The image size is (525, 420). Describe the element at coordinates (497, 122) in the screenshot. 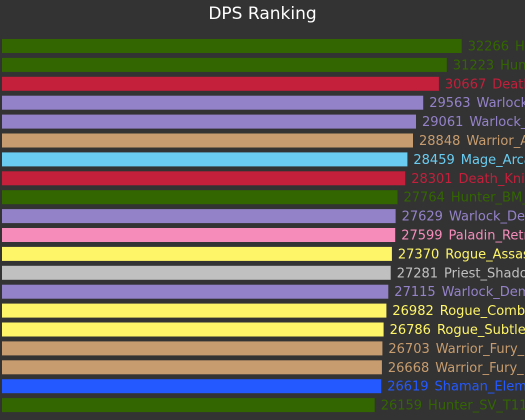

I see `bar-name: Warlock_Affliction_T11_372_PTR` at that location.